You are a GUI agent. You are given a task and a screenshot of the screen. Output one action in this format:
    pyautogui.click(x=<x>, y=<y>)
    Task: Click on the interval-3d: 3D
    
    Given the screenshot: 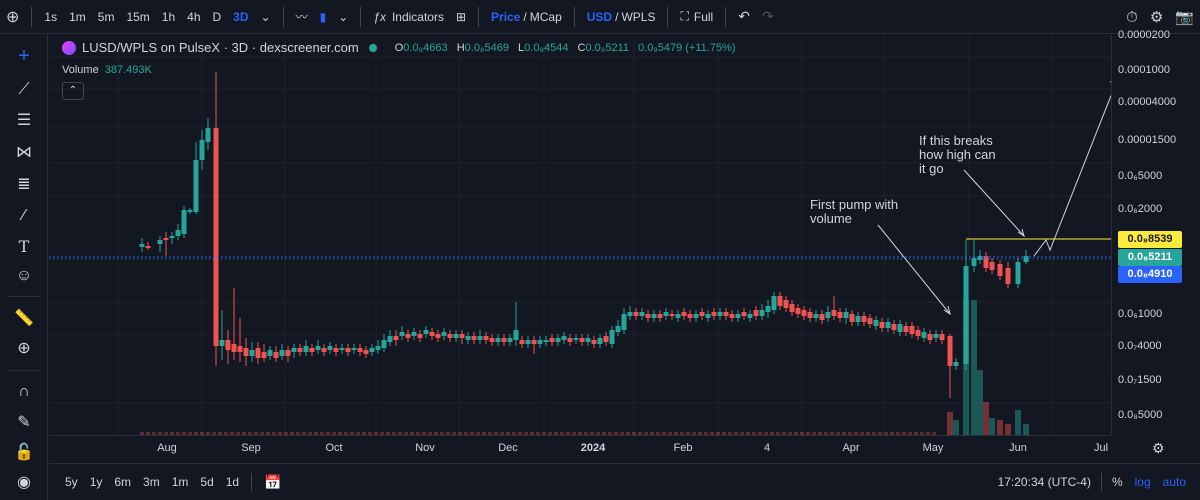 What is the action you would take?
    pyautogui.click(x=241, y=16)
    